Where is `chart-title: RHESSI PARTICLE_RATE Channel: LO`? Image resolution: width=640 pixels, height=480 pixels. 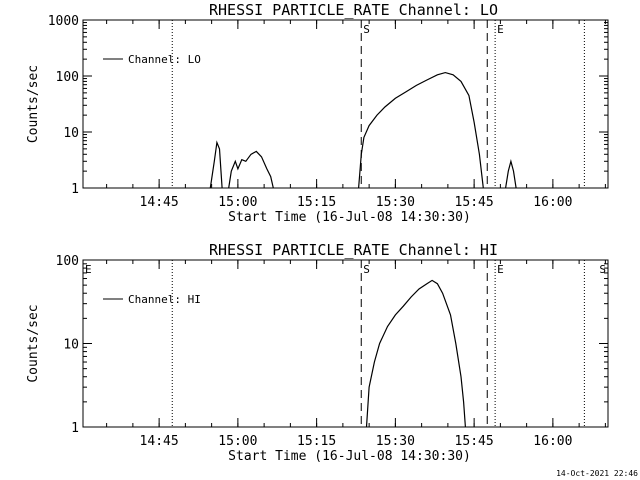 chart-title: RHESSI PARTICLE_RATE Channel: LO is located at coordinates (353, 10).